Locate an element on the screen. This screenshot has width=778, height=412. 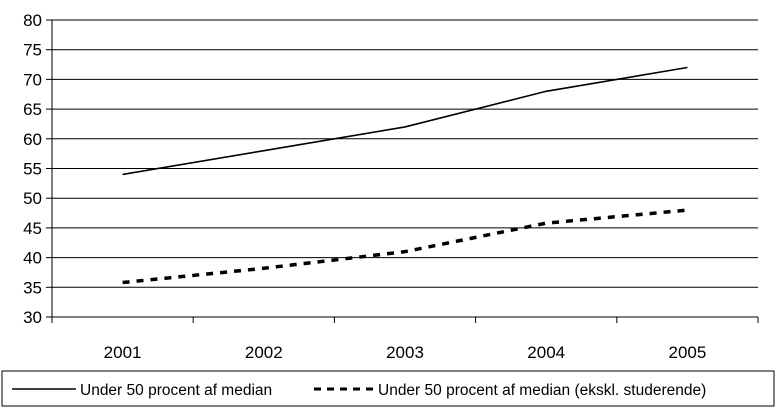
x-tick-label: 2004 is located at coordinates (546, 352).